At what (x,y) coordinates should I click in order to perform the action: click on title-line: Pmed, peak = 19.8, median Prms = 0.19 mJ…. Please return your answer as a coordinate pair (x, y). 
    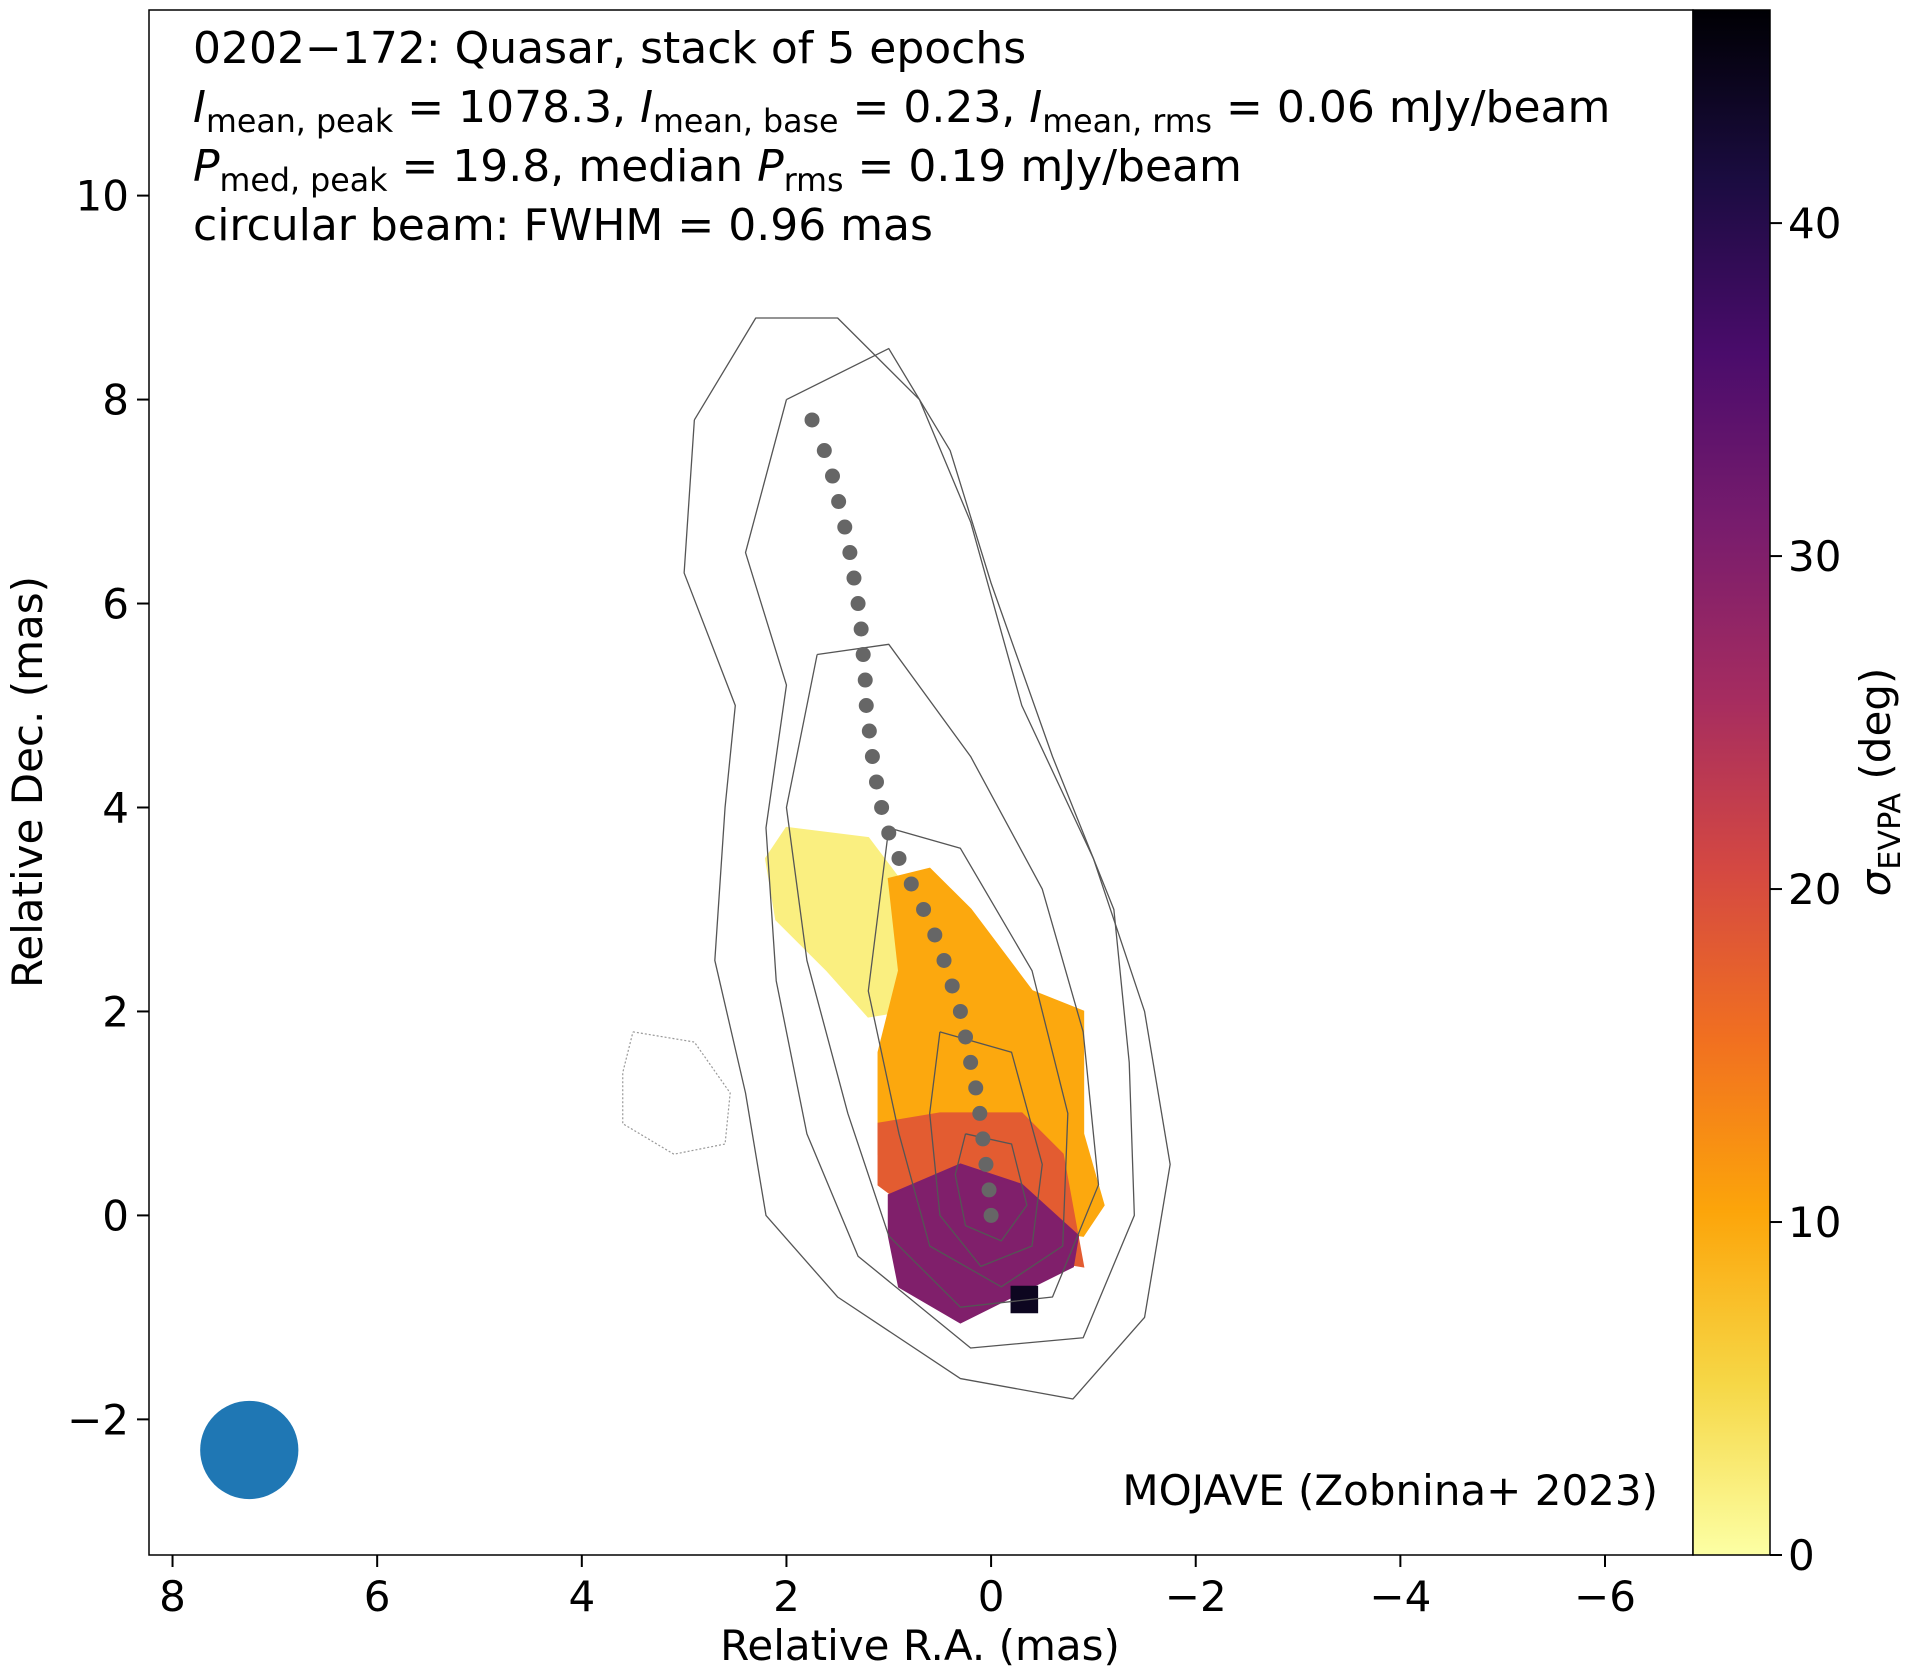
    Looking at the image, I should click on (717, 170).